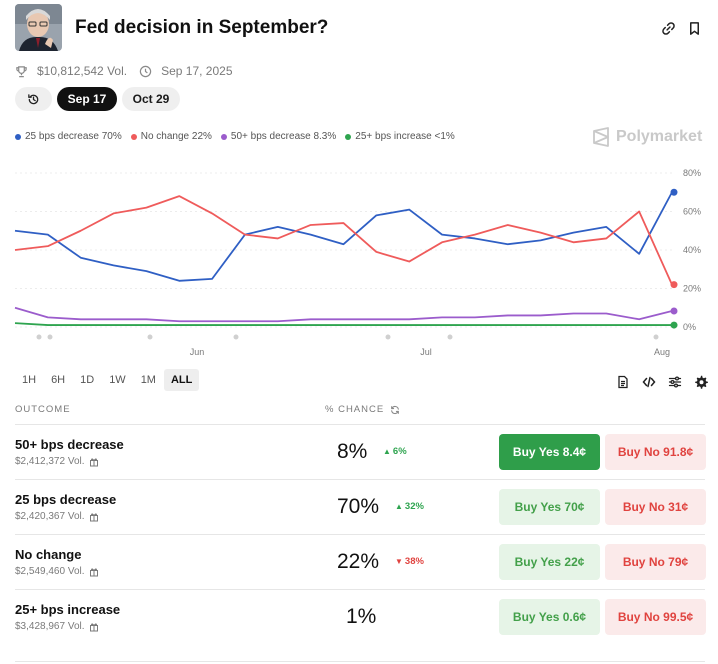 This screenshot has height=664, width=718. What do you see at coordinates (655, 617) in the screenshot?
I see `buy-no-button: Buy No 99.5¢` at bounding box center [655, 617].